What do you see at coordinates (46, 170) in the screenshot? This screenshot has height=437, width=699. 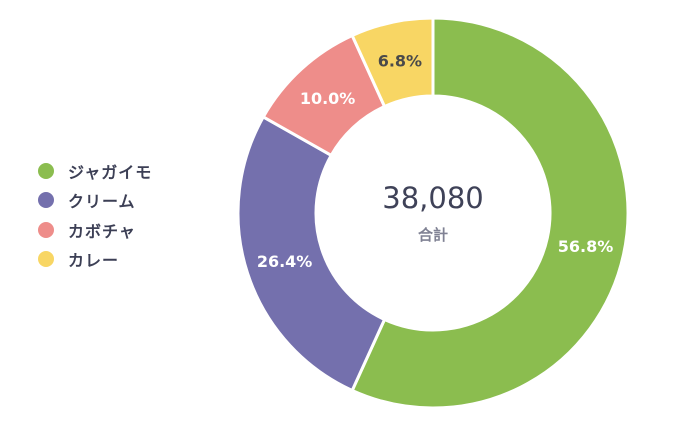 I see `legend-swatch-potato` at bounding box center [46, 170].